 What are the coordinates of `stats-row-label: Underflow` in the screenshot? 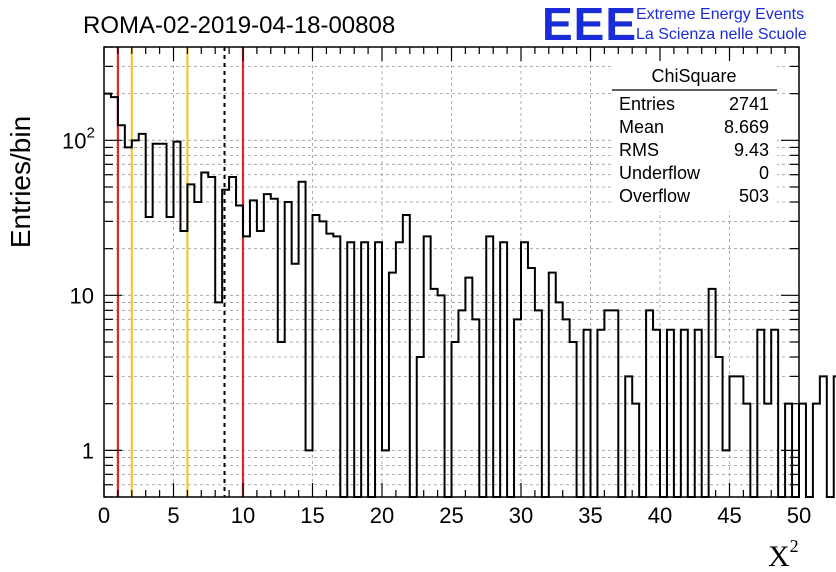 It's located at (660, 173).